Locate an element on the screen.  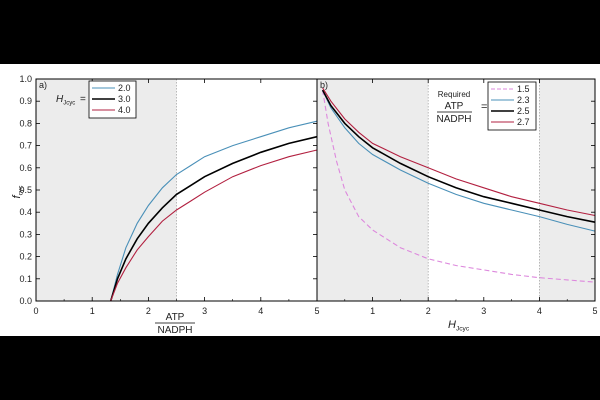
y-tick-label: 0.0 is located at coordinates (25, 301).